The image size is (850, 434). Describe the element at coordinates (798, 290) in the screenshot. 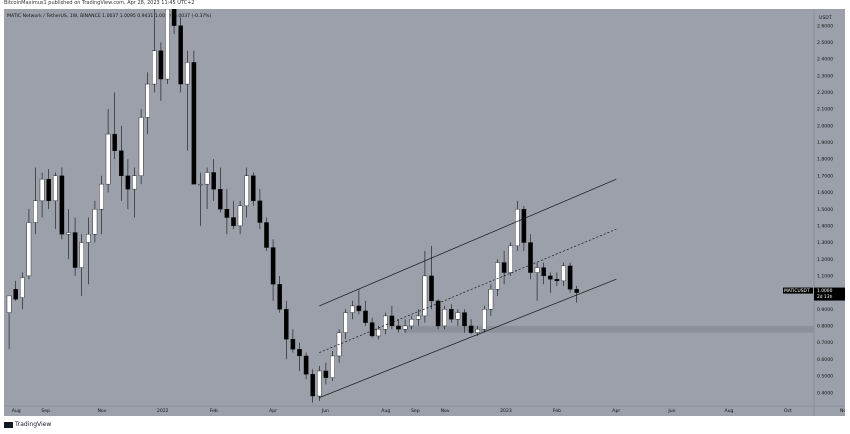

I see `price-label-symbol-box` at that location.